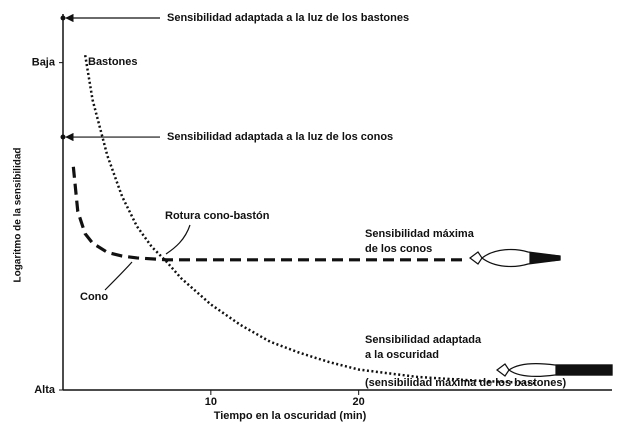 The width and height of the screenshot is (620, 428). I want to click on annotation: a la oscuridad, so click(402, 355).